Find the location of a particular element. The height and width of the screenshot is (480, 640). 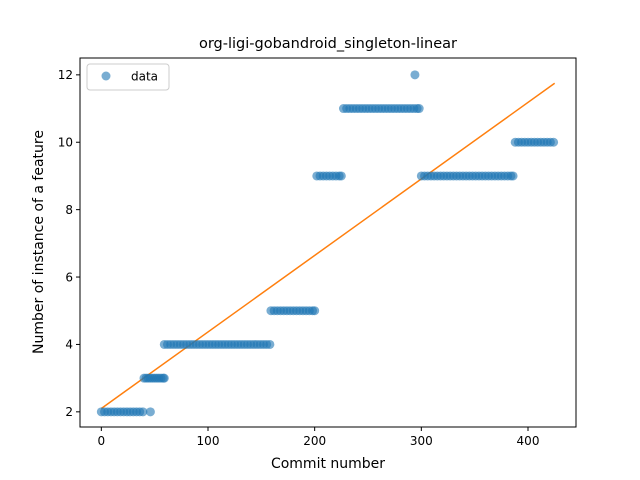

x-tick-label: 400 is located at coordinates (528, 441).